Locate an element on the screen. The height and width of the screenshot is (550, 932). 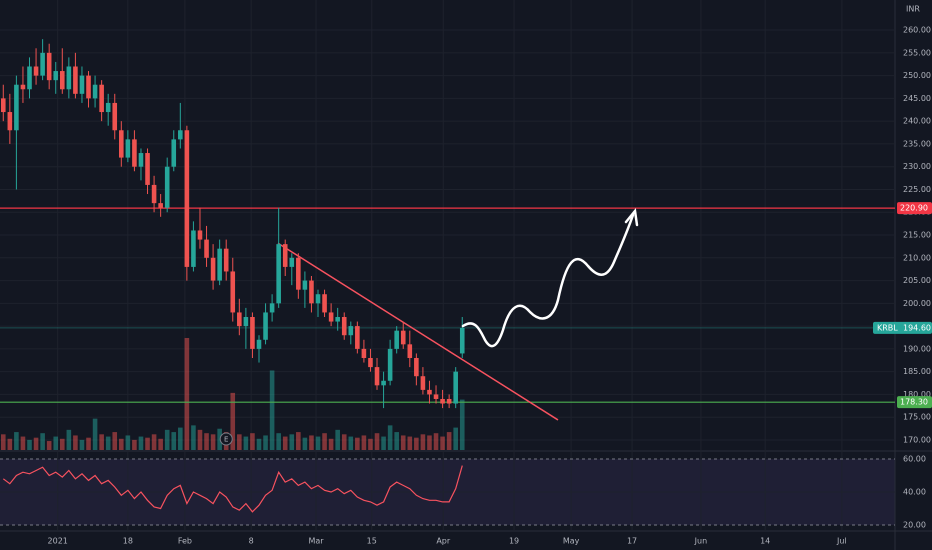
currency-label: INR is located at coordinates (913, 9).